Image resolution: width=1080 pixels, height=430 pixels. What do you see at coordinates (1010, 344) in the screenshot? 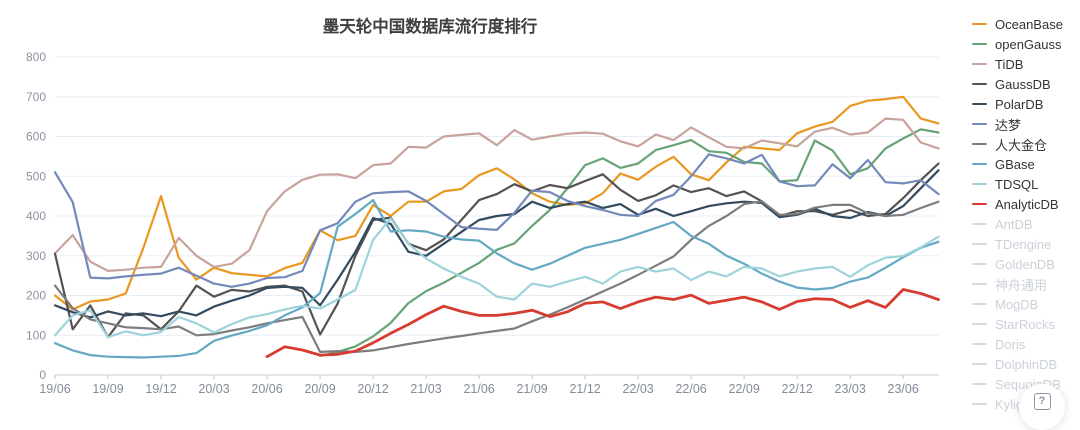
I see `legend-item-label: Doris` at bounding box center [1010, 344].